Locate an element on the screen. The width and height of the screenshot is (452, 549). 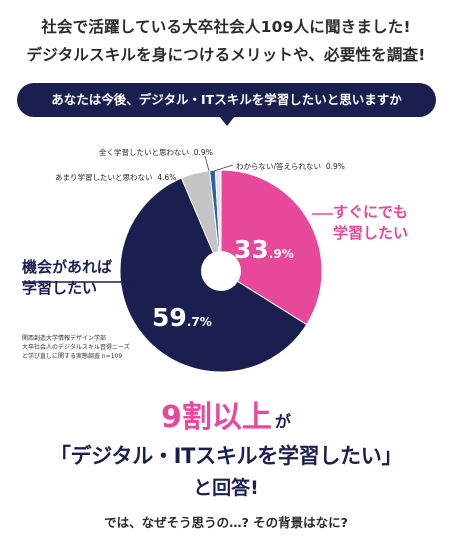
source-line-2: 大卒社会人のデジタルスキル習得ニーズ is located at coordinates (76, 347).